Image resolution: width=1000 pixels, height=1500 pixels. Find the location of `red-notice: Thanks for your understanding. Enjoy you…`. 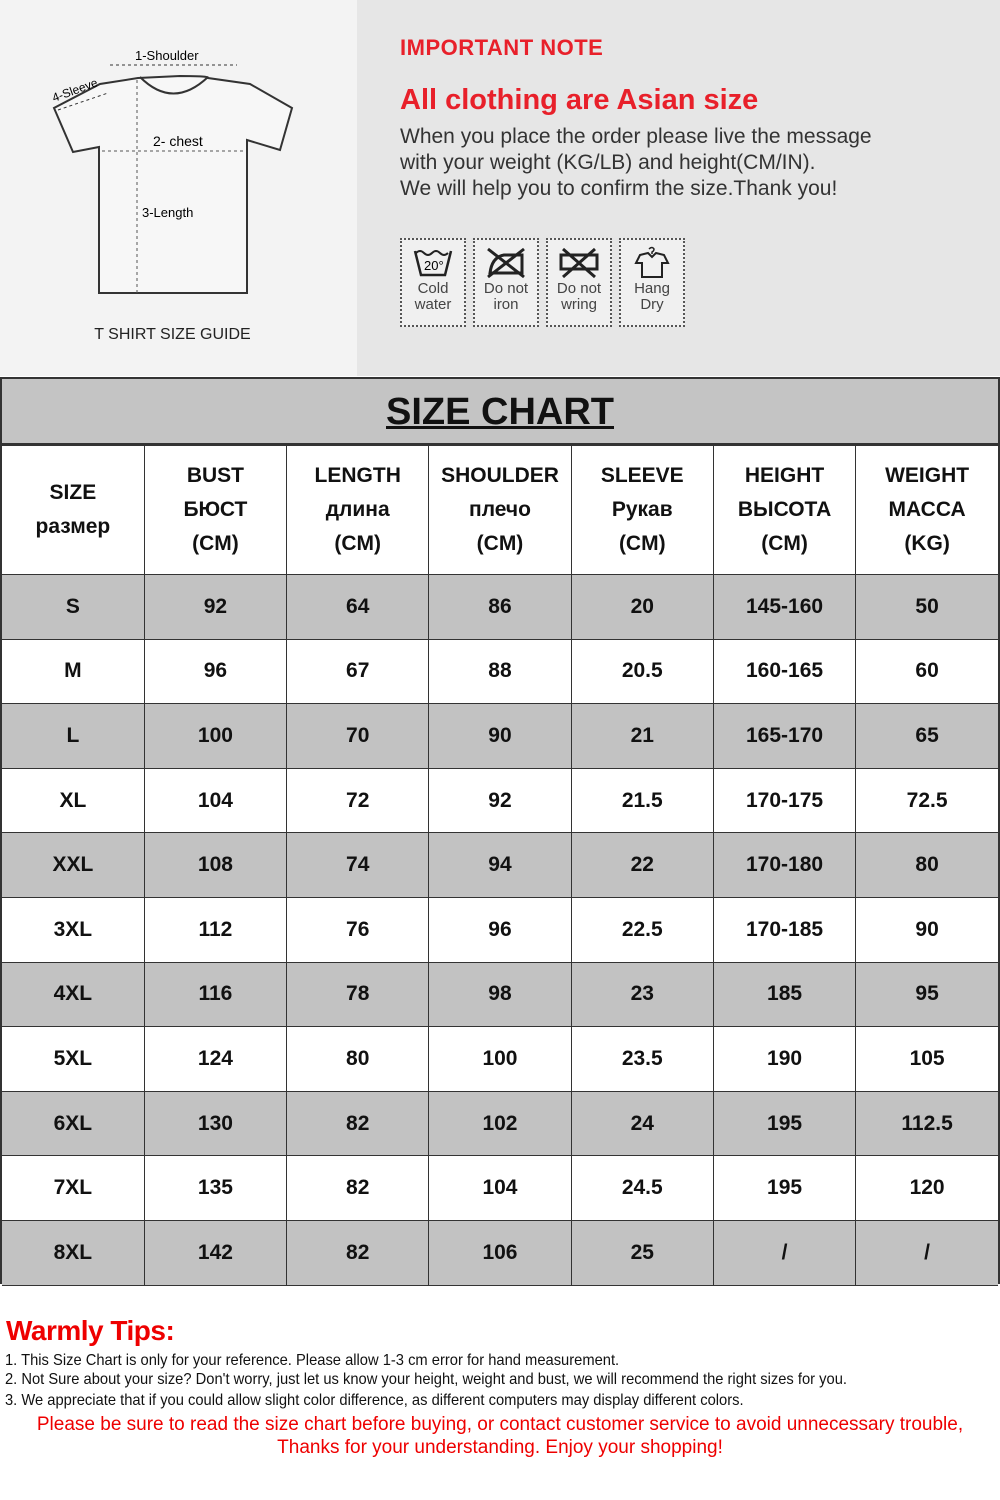

red-notice: Thanks for your understanding. Enjoy you… is located at coordinates (500, 1447).